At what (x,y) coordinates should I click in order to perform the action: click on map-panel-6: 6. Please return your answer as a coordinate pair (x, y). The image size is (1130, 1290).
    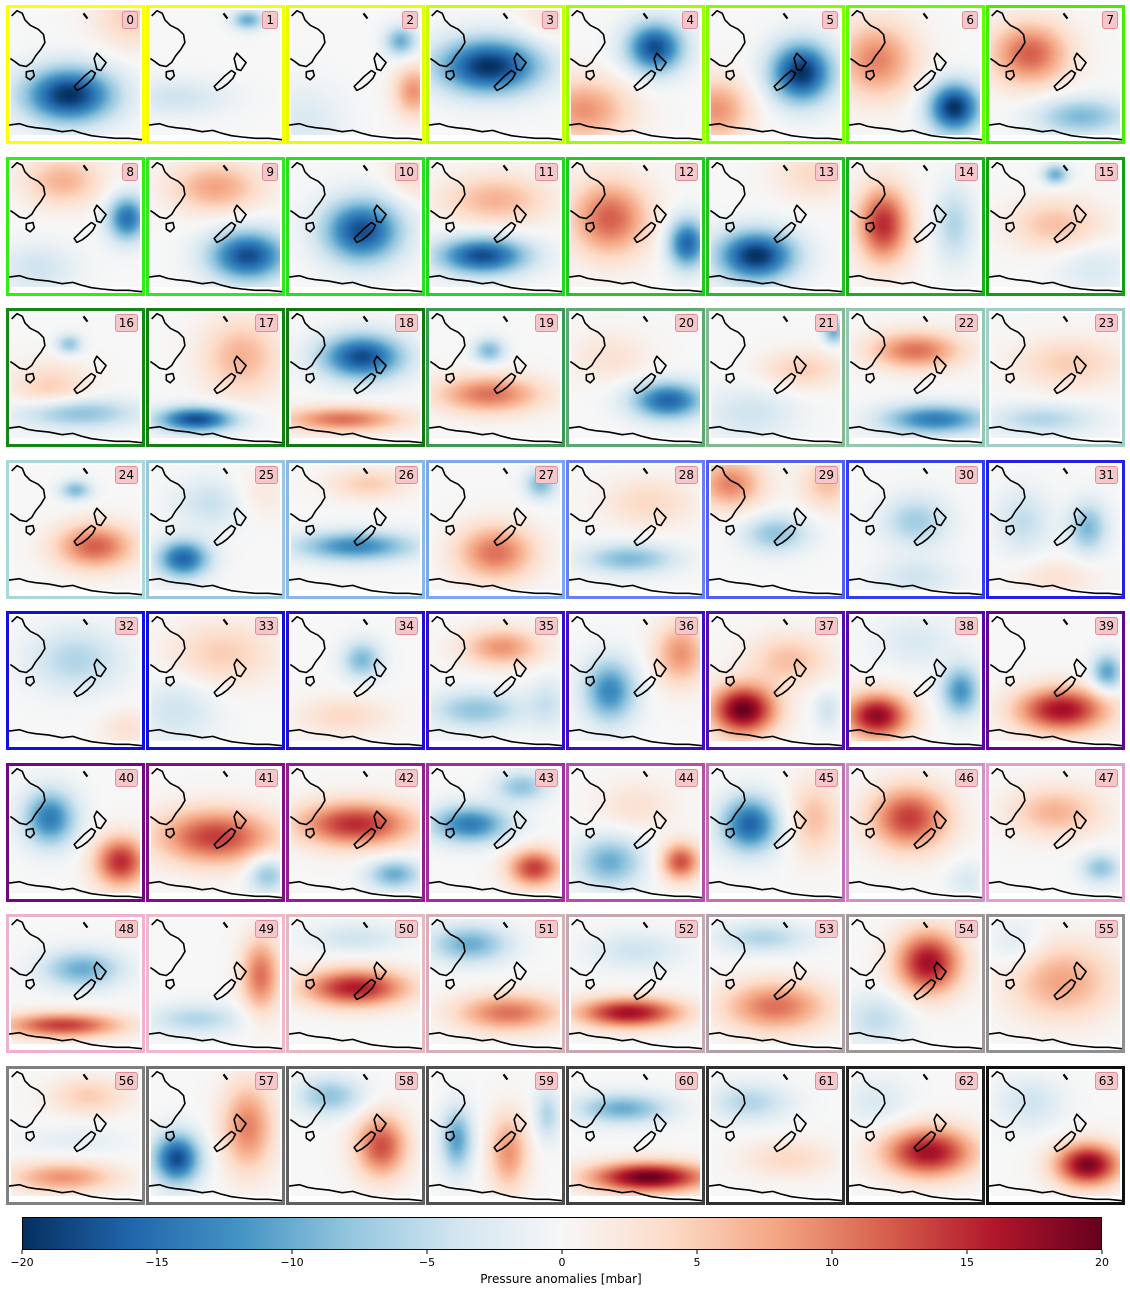
    Looking at the image, I should click on (915, 74).